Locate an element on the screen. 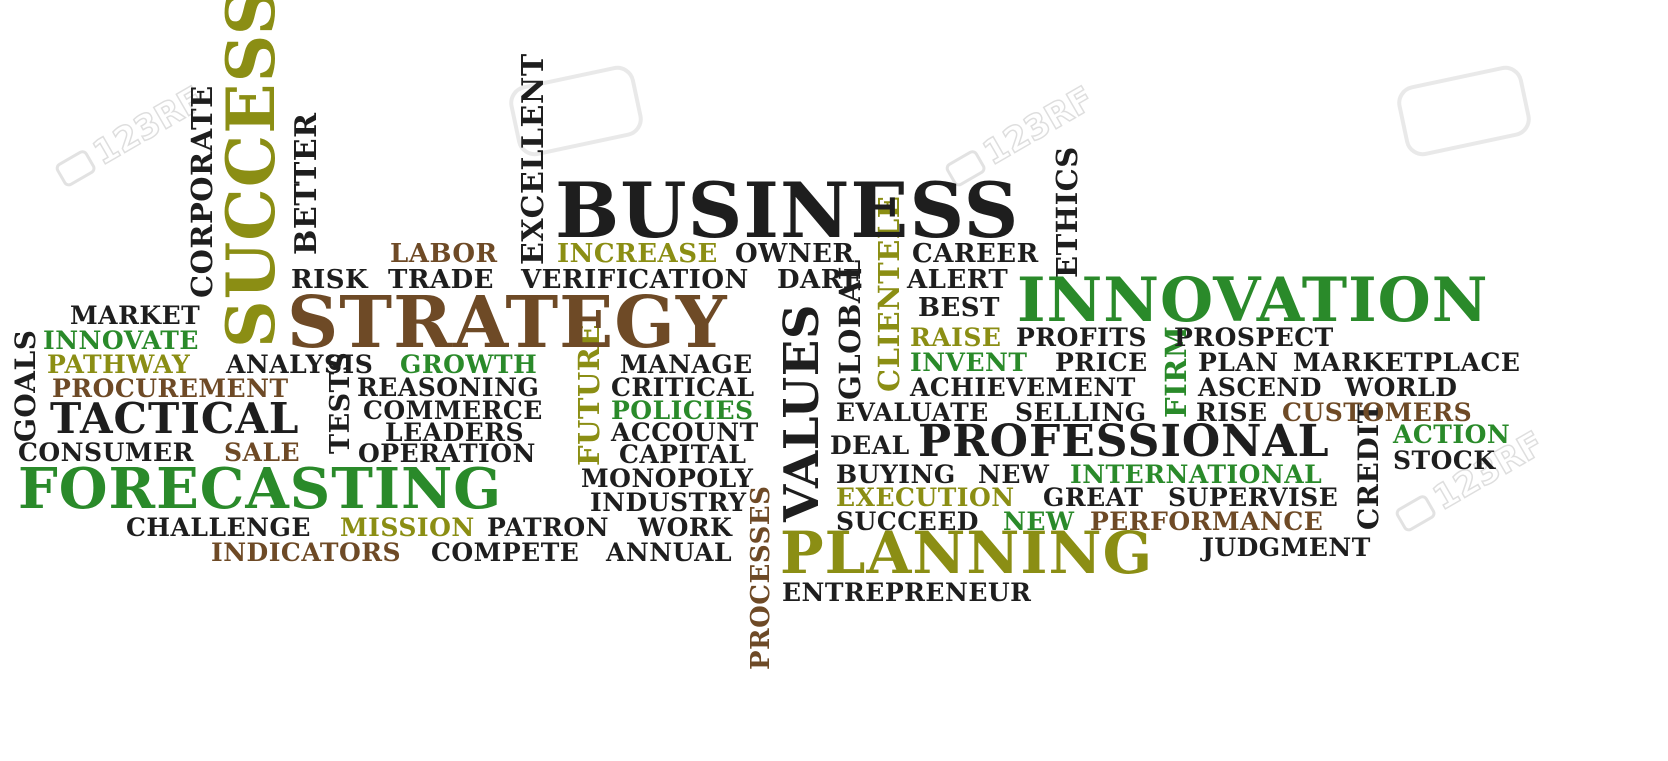 This screenshot has height=761, width=1668. word: CAPITAL is located at coordinates (683, 454).